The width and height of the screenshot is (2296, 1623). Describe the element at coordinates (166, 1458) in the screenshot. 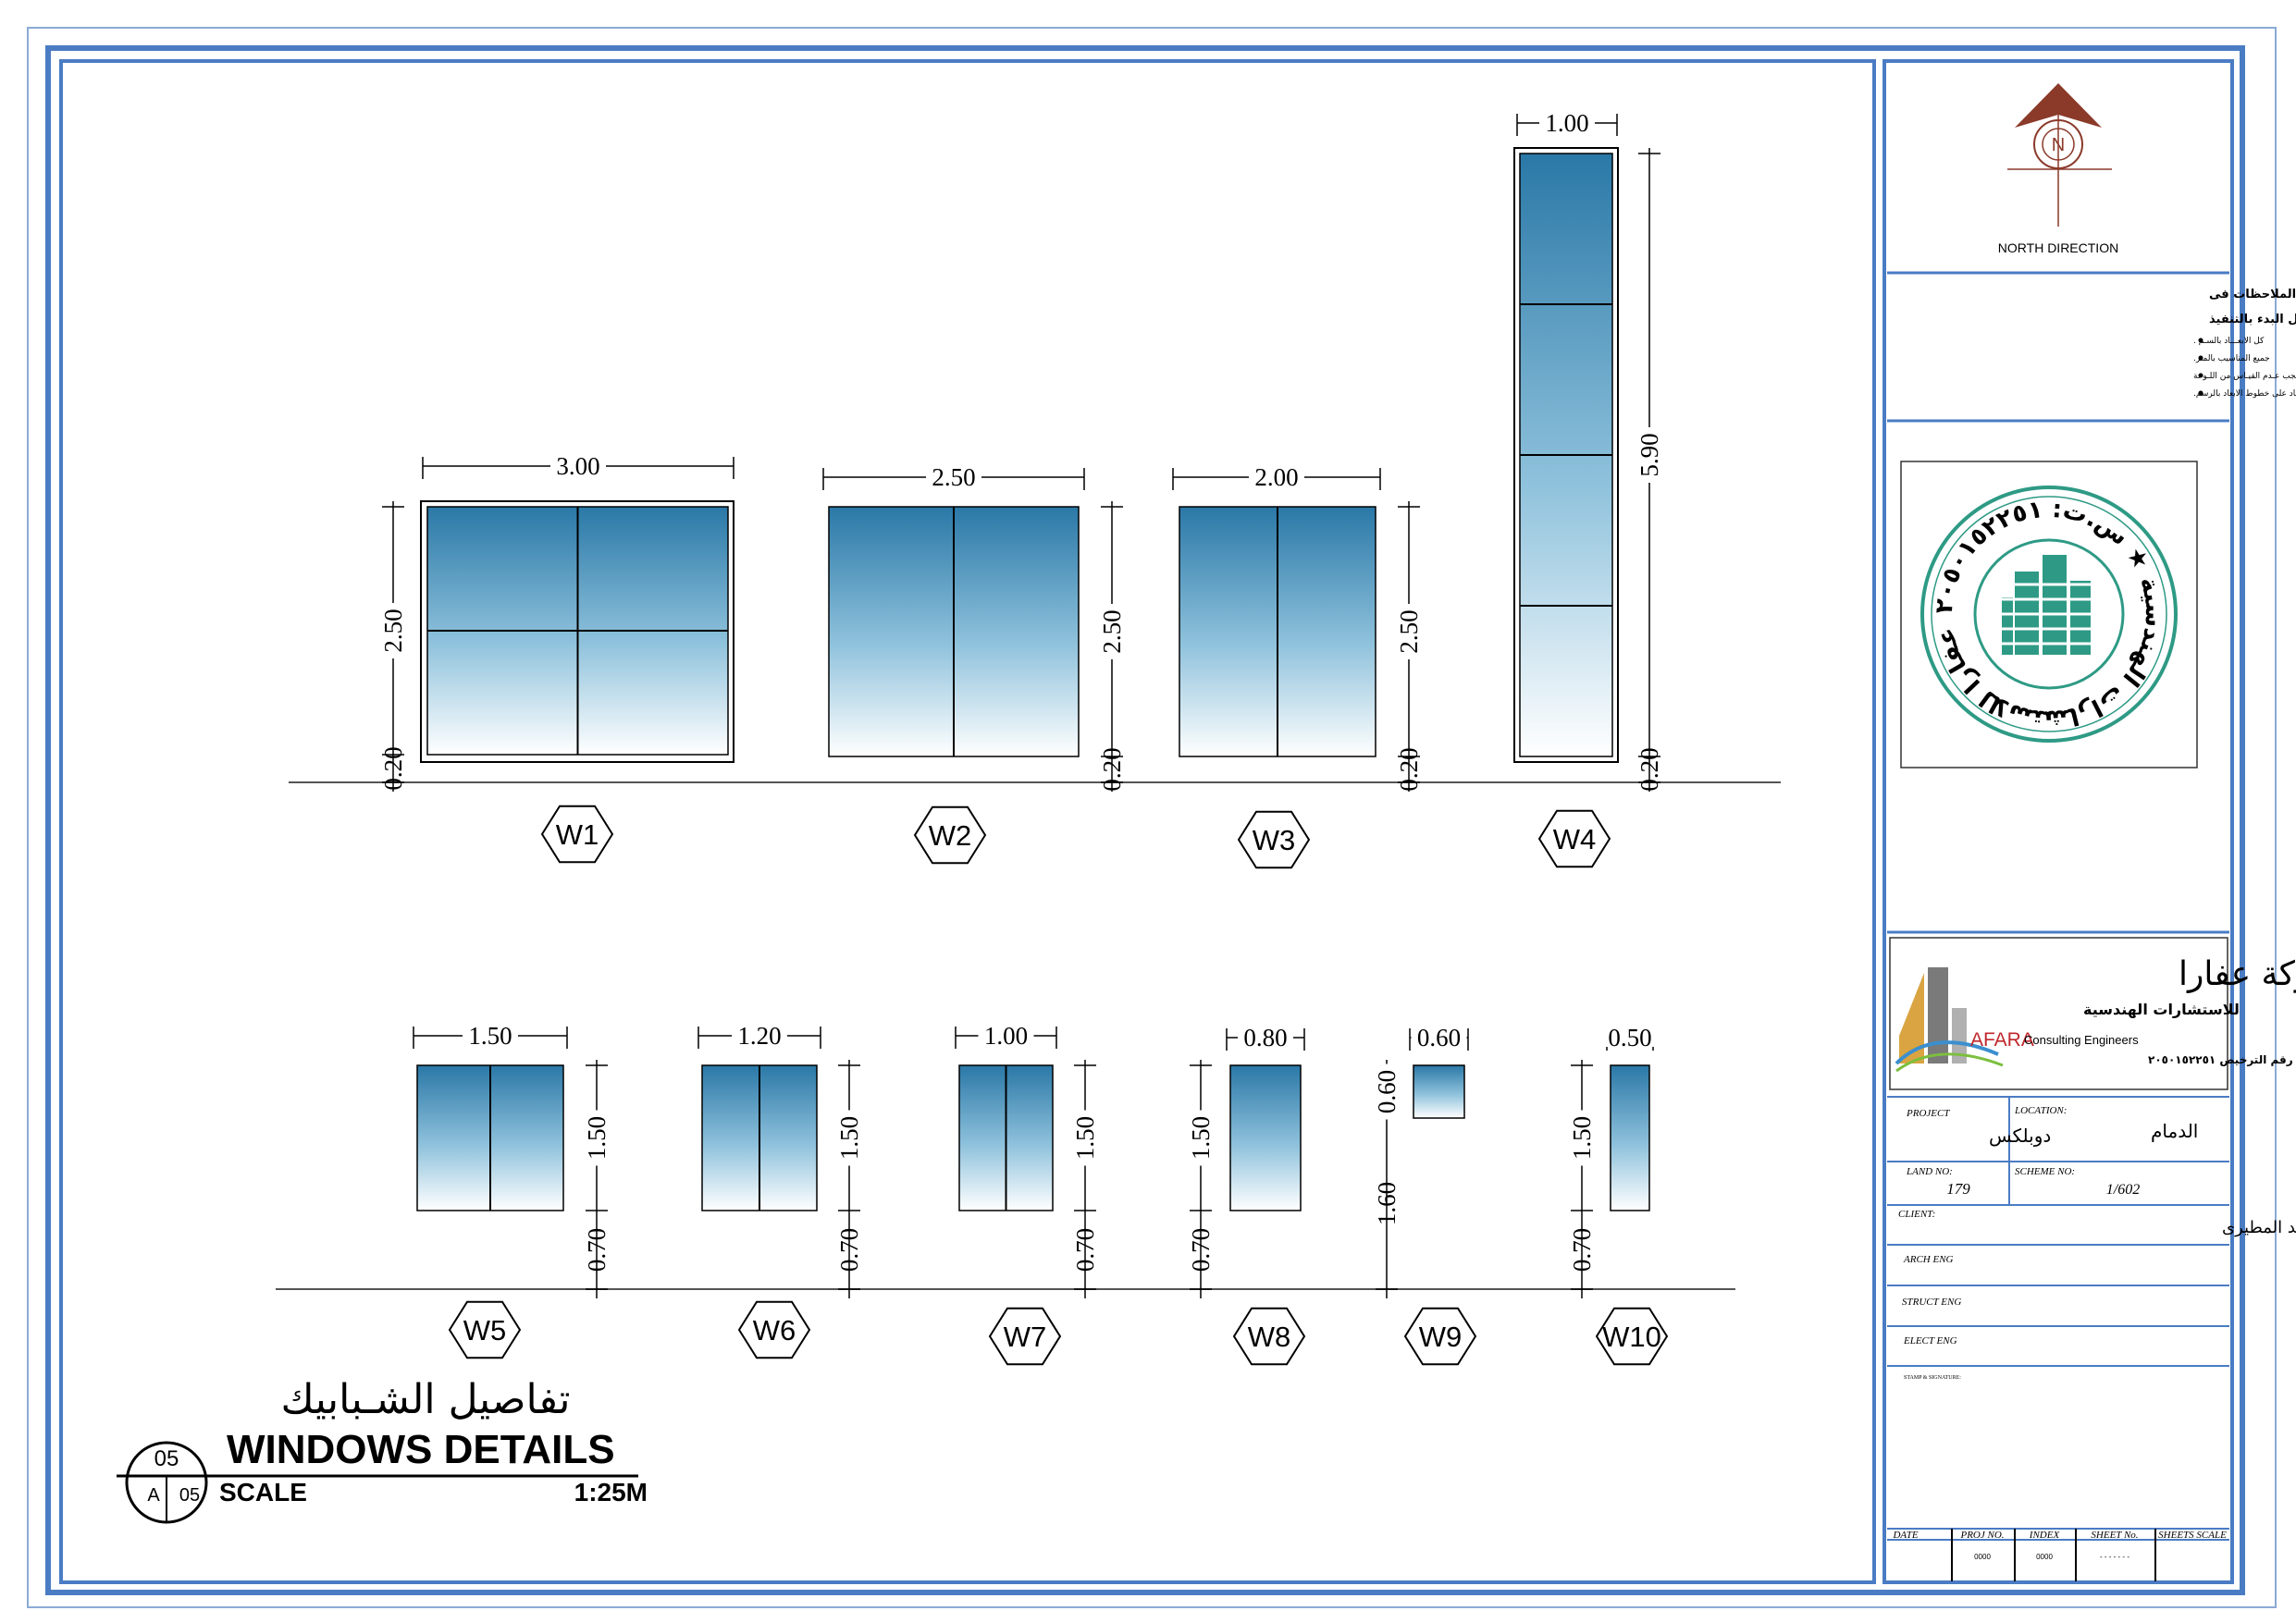

I see `detail-number: 05` at that location.